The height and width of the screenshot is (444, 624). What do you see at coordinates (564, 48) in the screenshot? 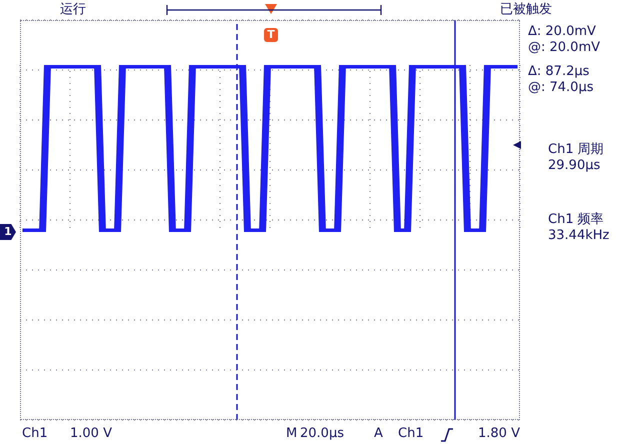
I see `text: @: 20.0mV` at bounding box center [564, 48].